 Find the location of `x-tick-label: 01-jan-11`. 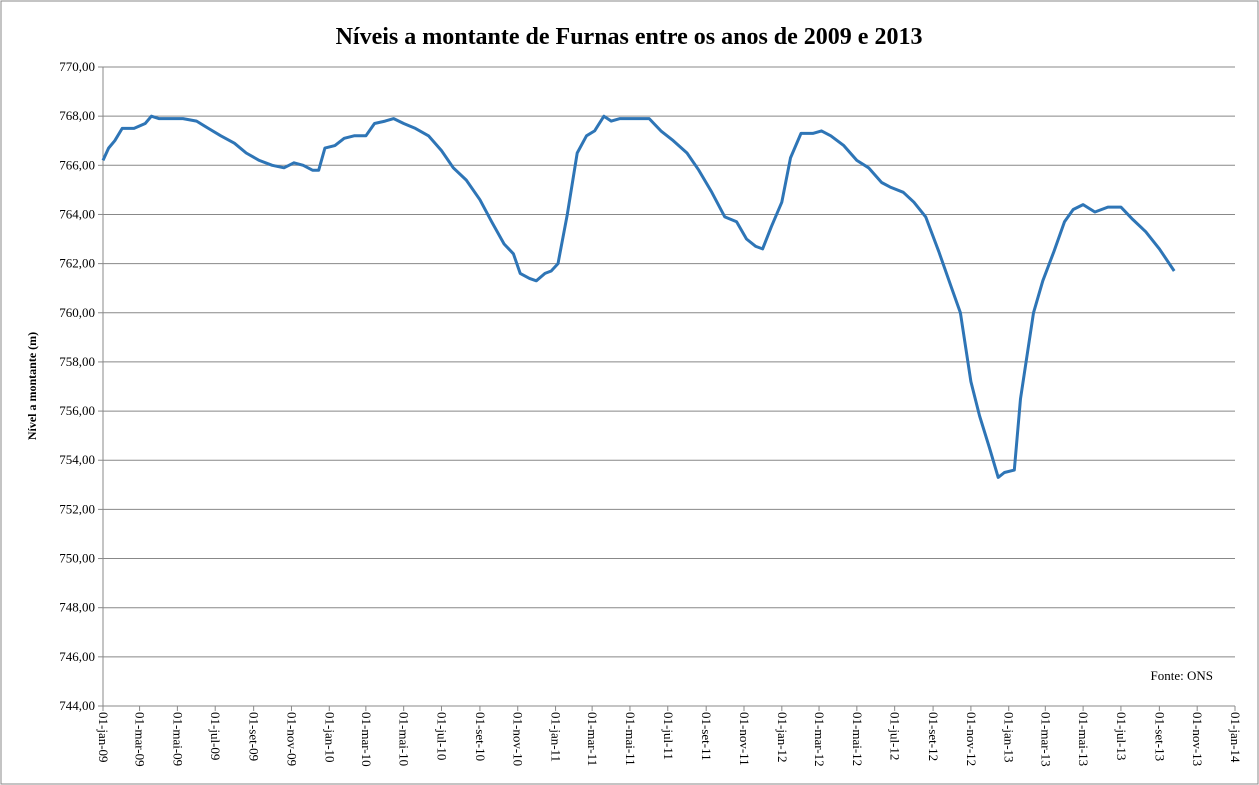

x-tick-label: 01-jan-11 is located at coordinates (556, 737).